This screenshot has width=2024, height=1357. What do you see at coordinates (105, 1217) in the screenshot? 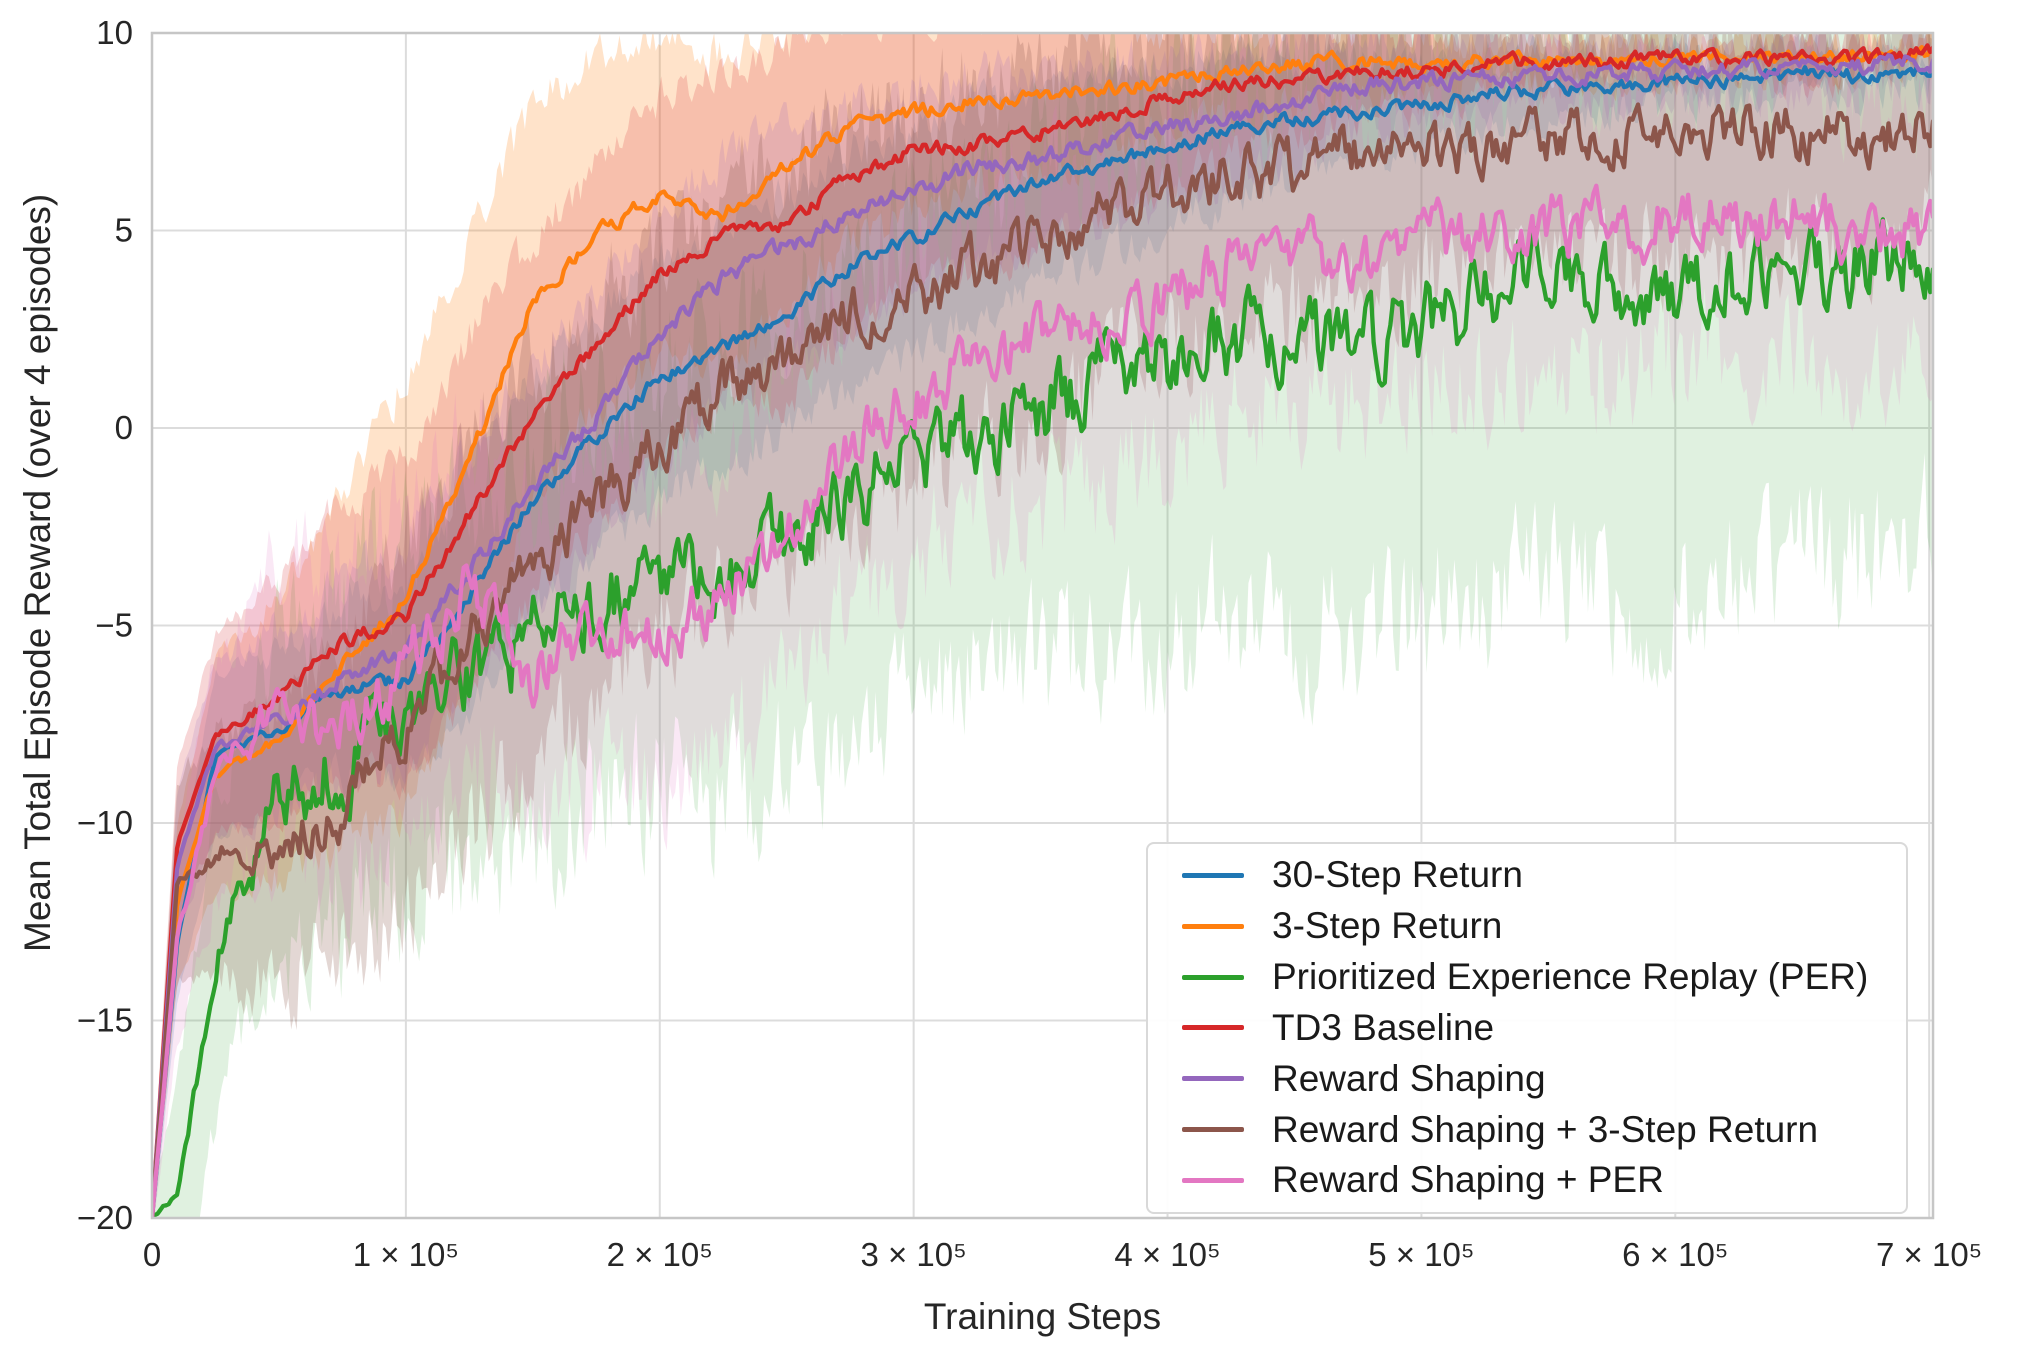
I see `y-tick-label: −20` at bounding box center [105, 1217].